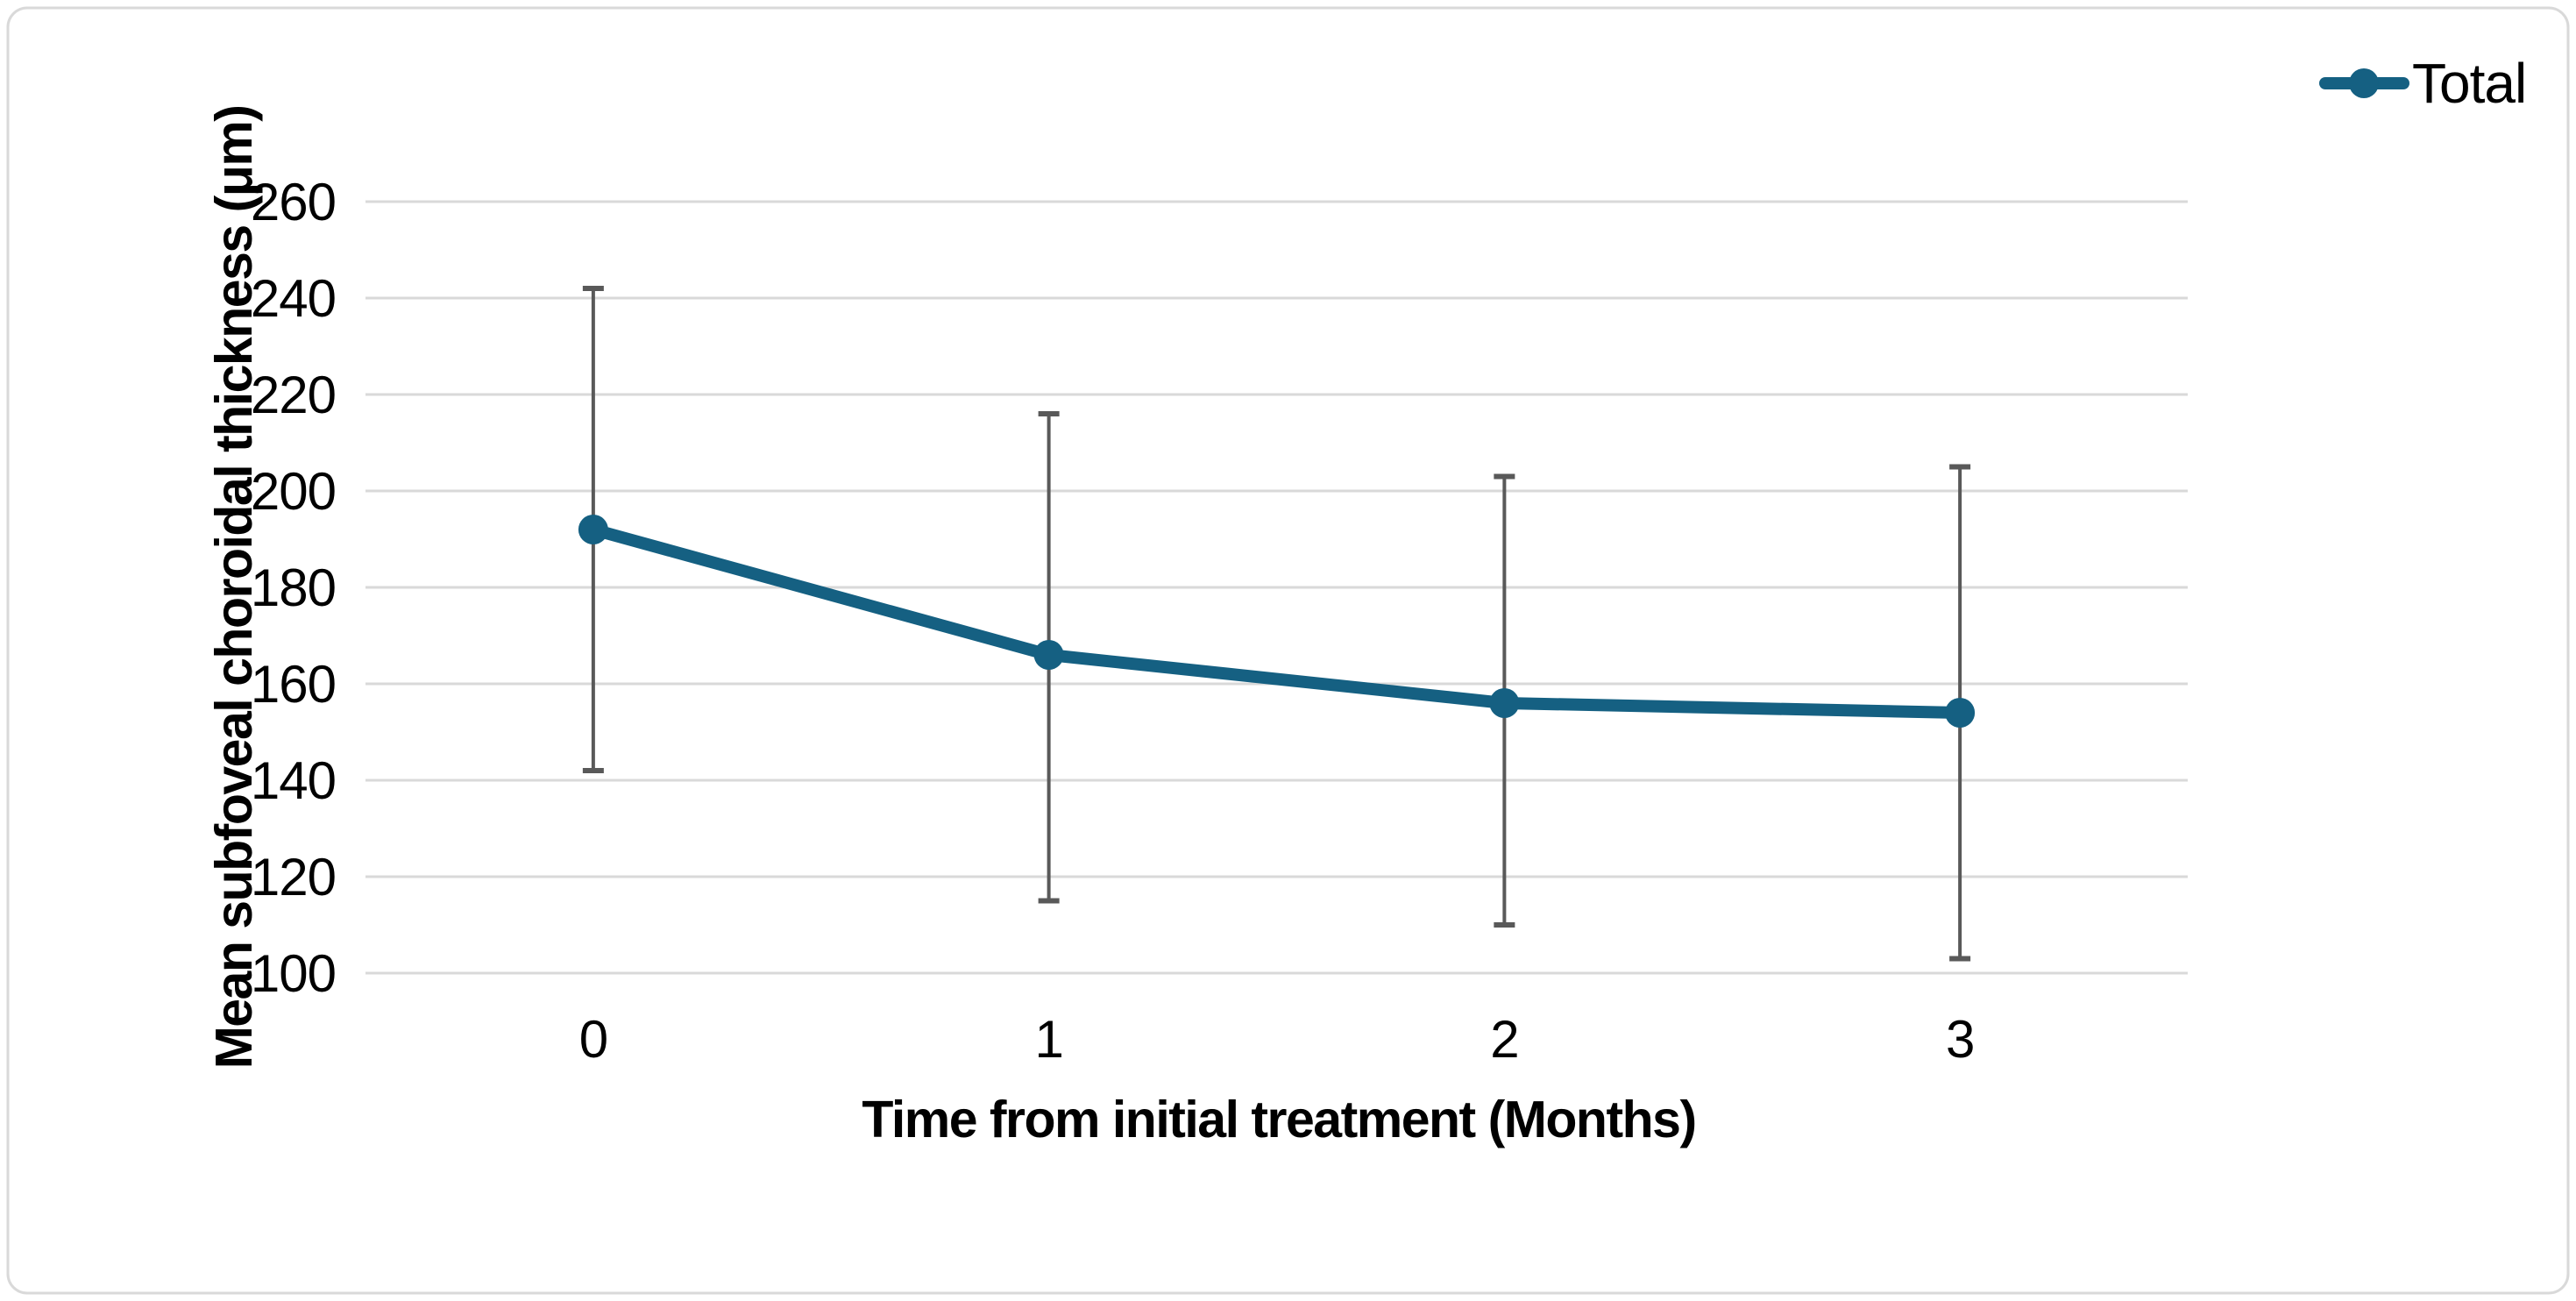 The width and height of the screenshot is (2576, 1301). I want to click on y-axis-tick-labels: 100 120 140 160 180 200 220 240 260, so click(294, 588).